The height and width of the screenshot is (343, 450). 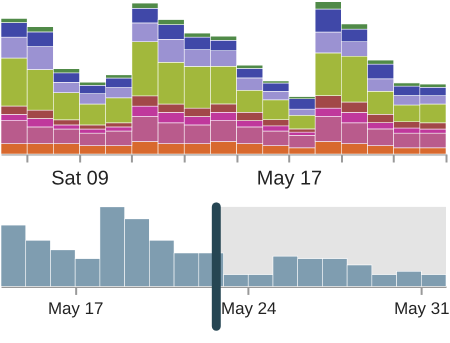 I want to click on x-tick-label: May 24, so click(x=248, y=308).